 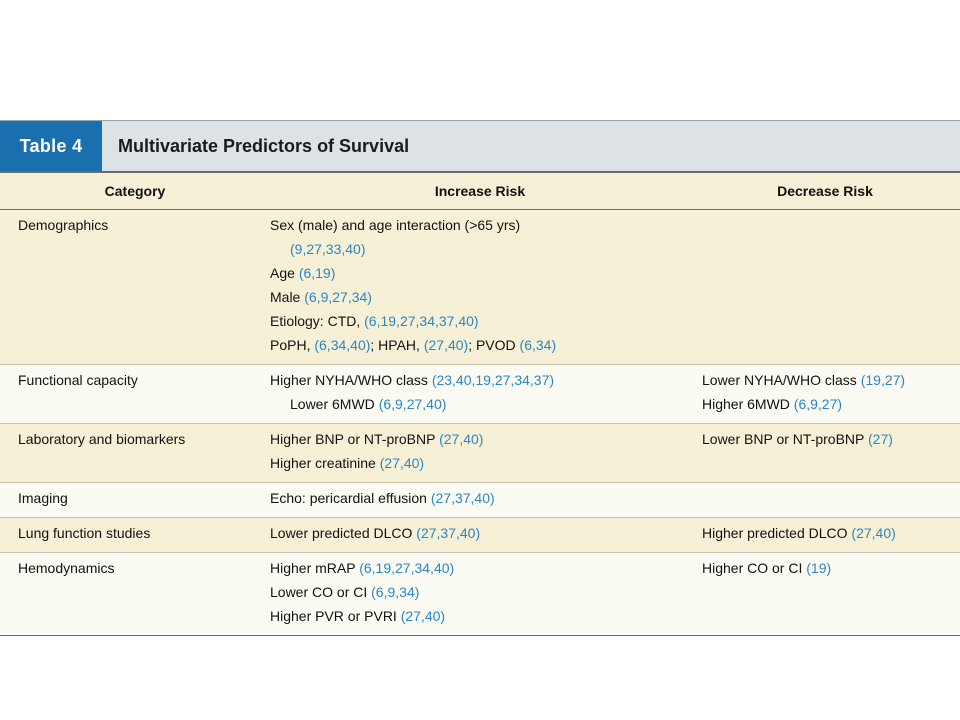 What do you see at coordinates (473, 571) in the screenshot?
I see `cell-line: Higher mRAP (6,19,27,34,40)` at bounding box center [473, 571].